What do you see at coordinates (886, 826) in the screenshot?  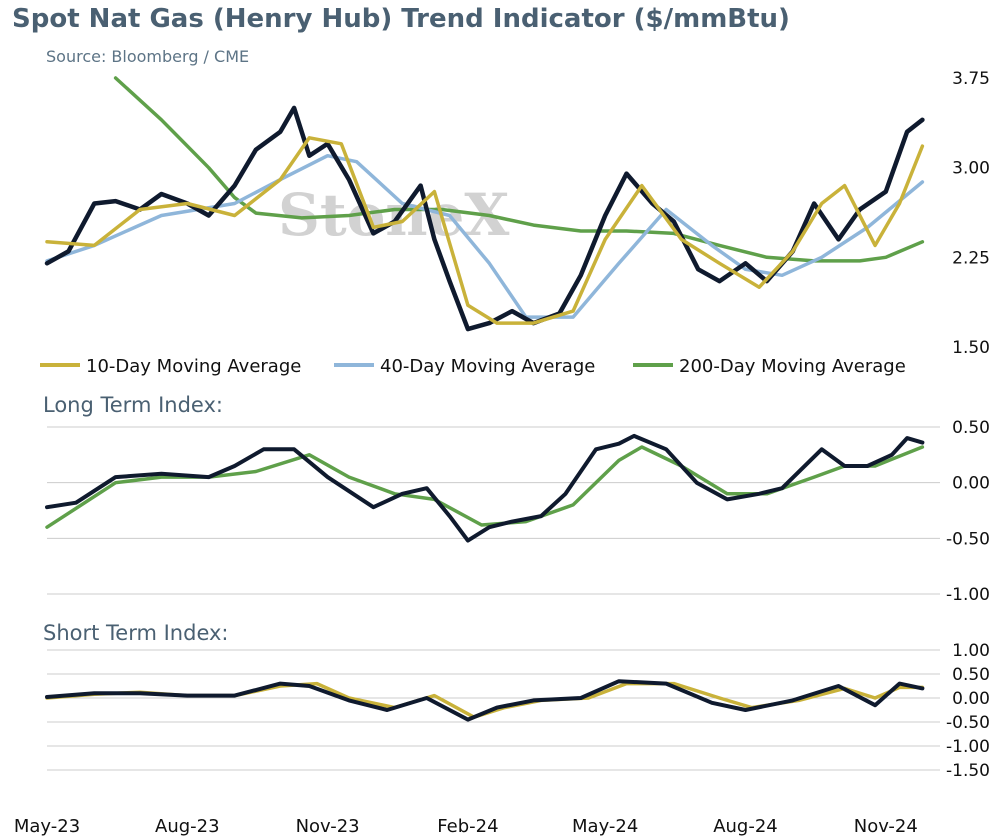 I see `x-tick-label: Nov-24` at bounding box center [886, 826].